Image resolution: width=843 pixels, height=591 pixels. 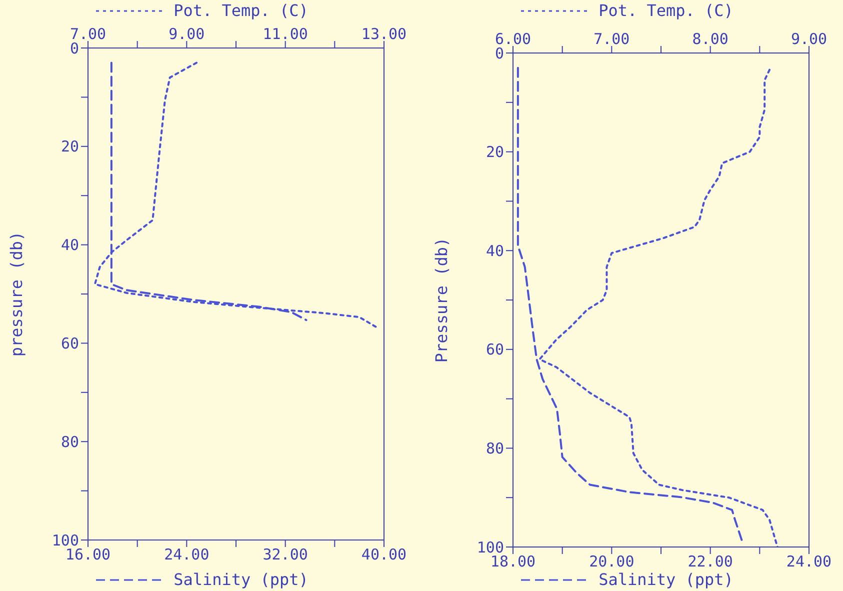 I want to click on x-tick-label: 40.00, so click(x=384, y=555).